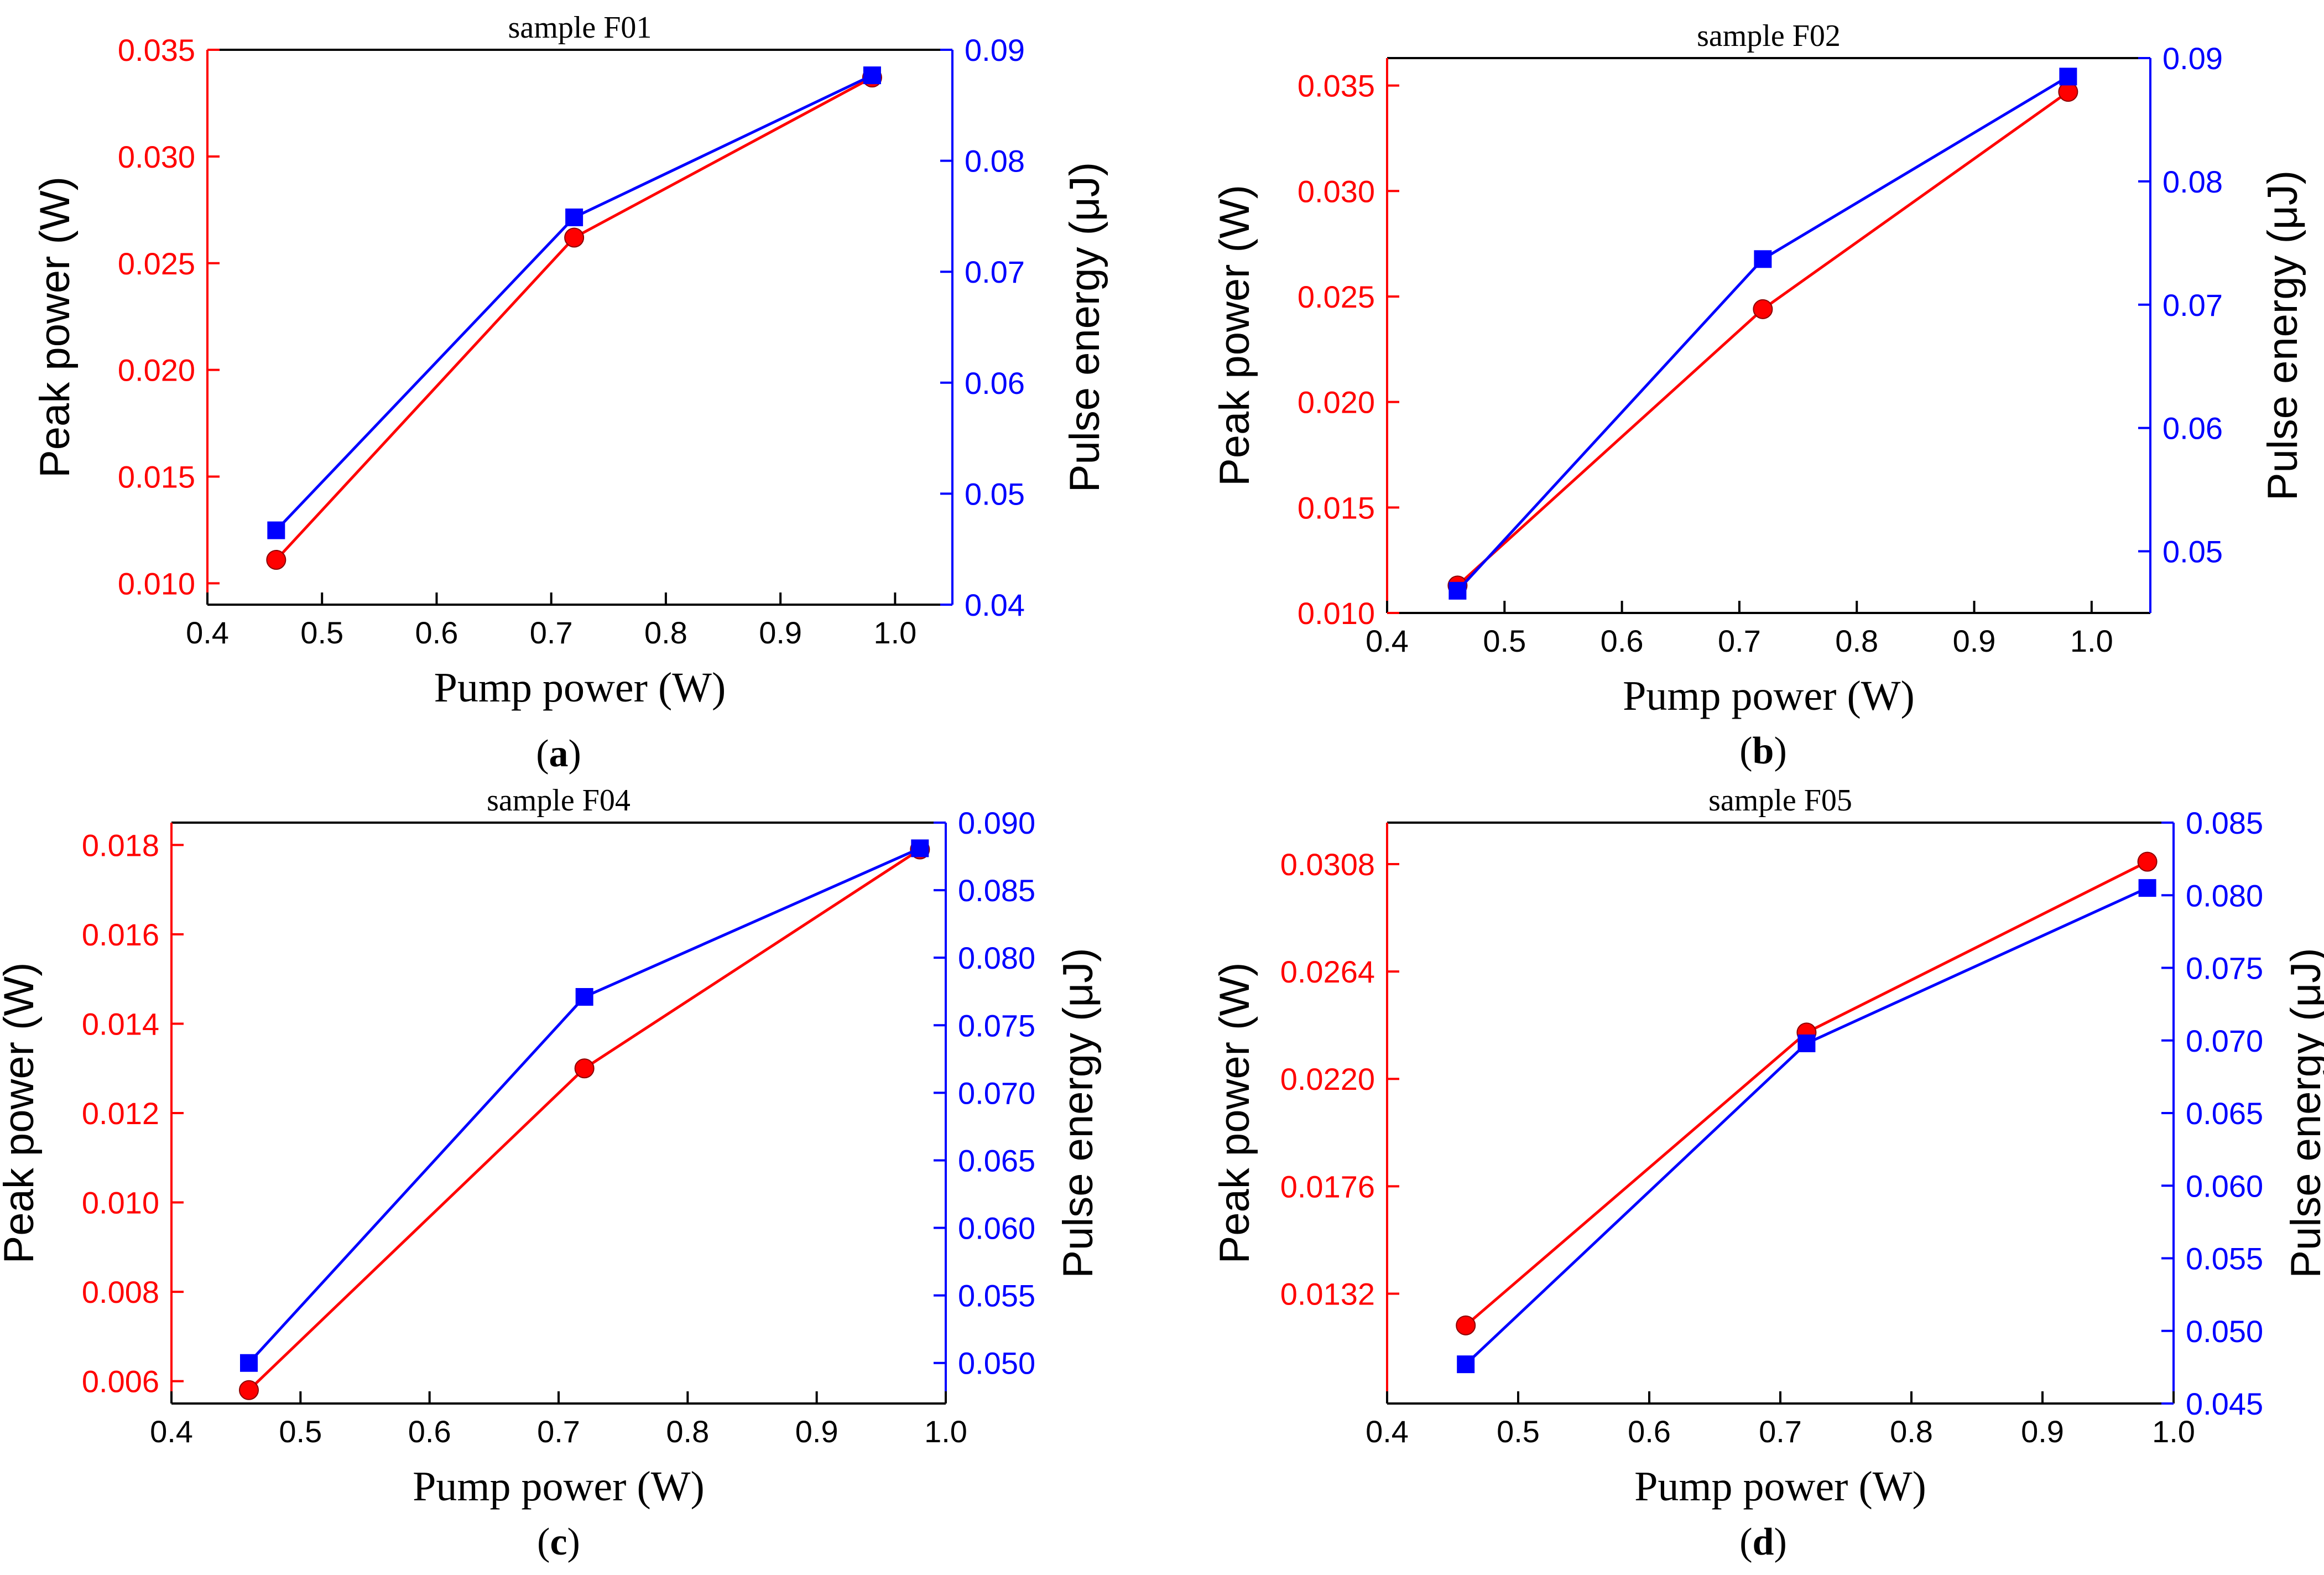  I want to click on panel-label: (b), so click(1763, 751).